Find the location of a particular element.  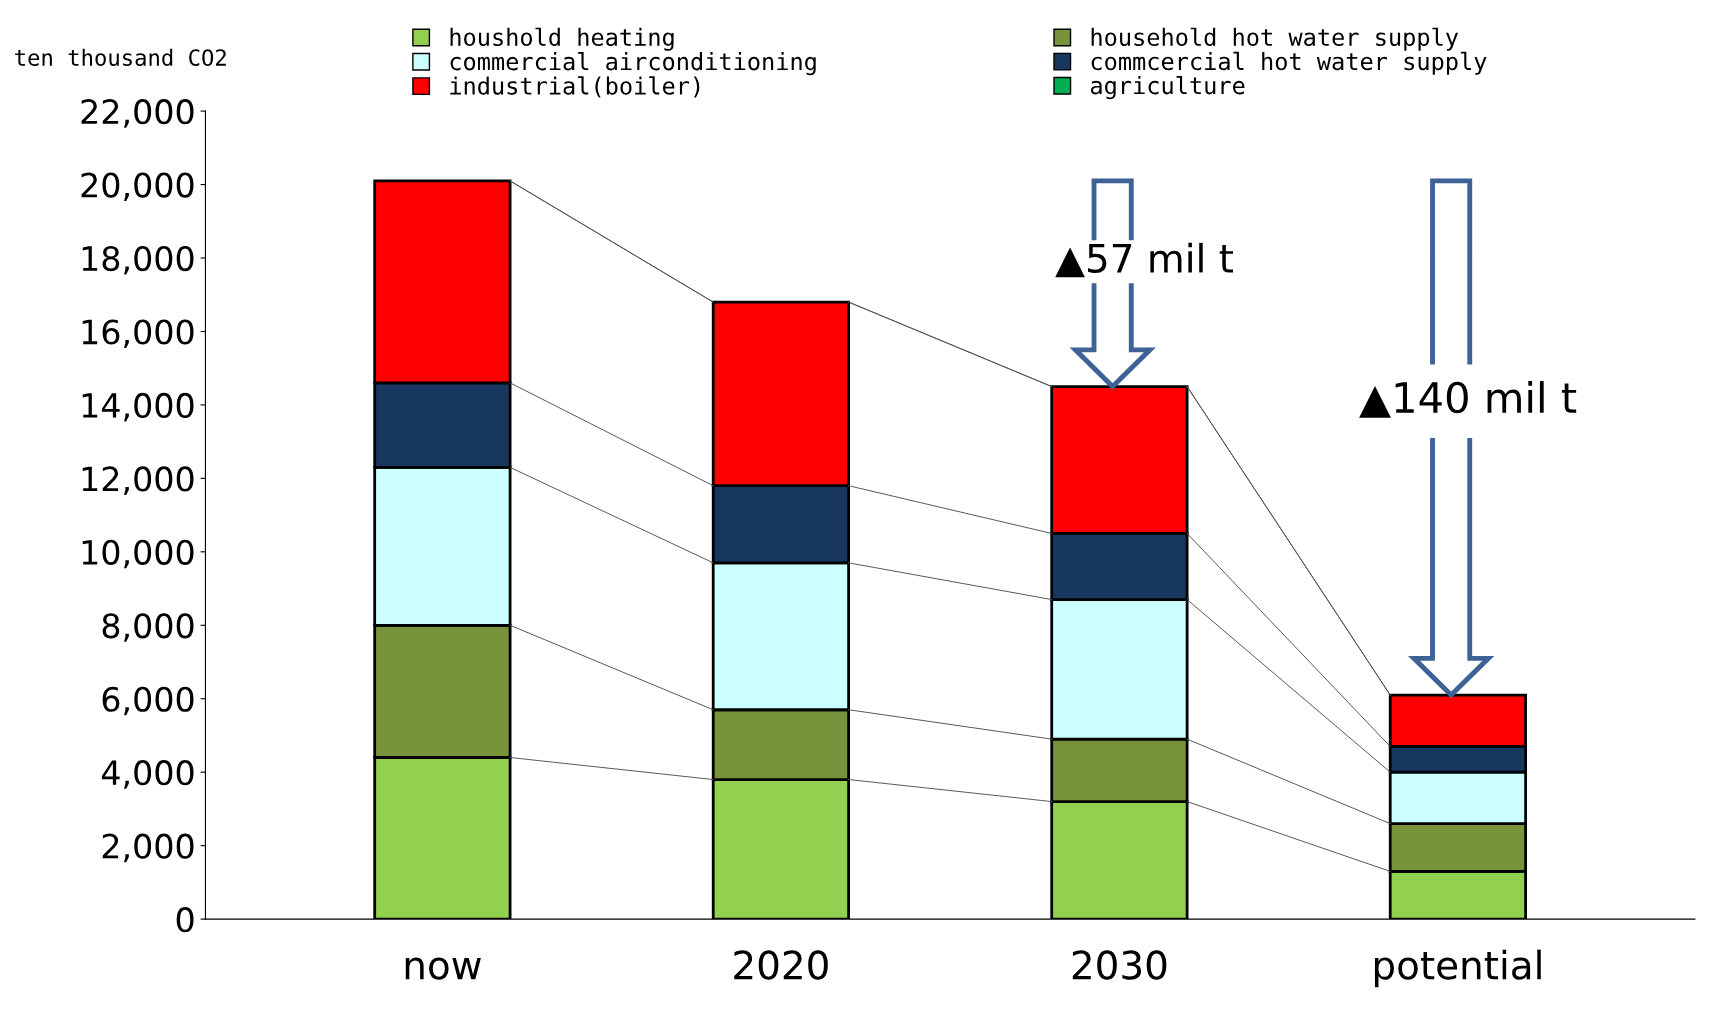

x-tick-label: now is located at coordinates (443, 968).